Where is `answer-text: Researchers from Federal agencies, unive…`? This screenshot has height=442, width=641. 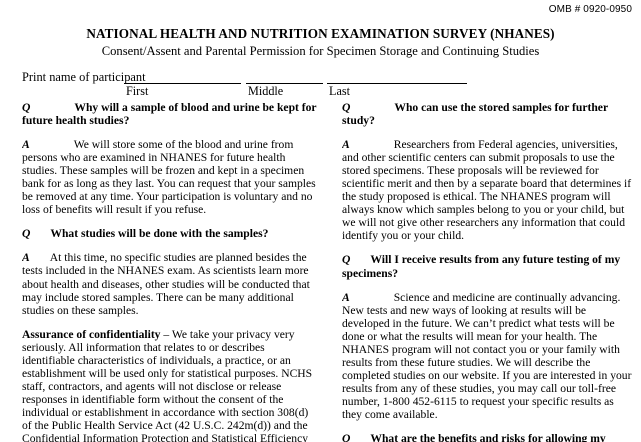
answer-text: Researchers from Federal agencies, unive… is located at coordinates (487, 190).